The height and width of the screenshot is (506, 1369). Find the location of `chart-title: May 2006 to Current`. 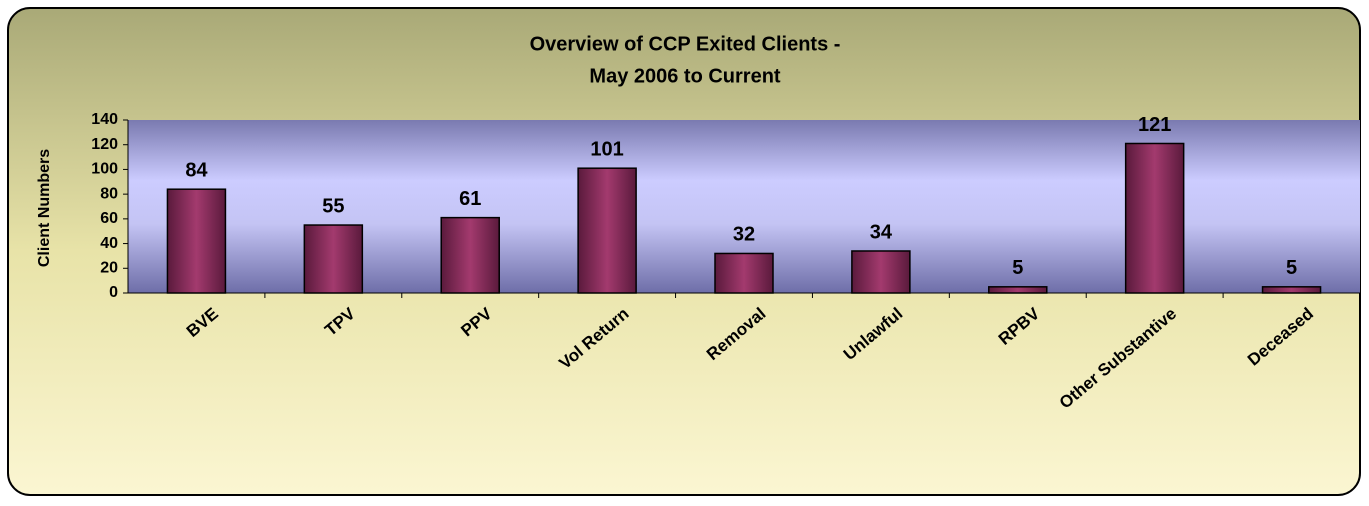

chart-title: May 2006 to Current is located at coordinates (685, 76).